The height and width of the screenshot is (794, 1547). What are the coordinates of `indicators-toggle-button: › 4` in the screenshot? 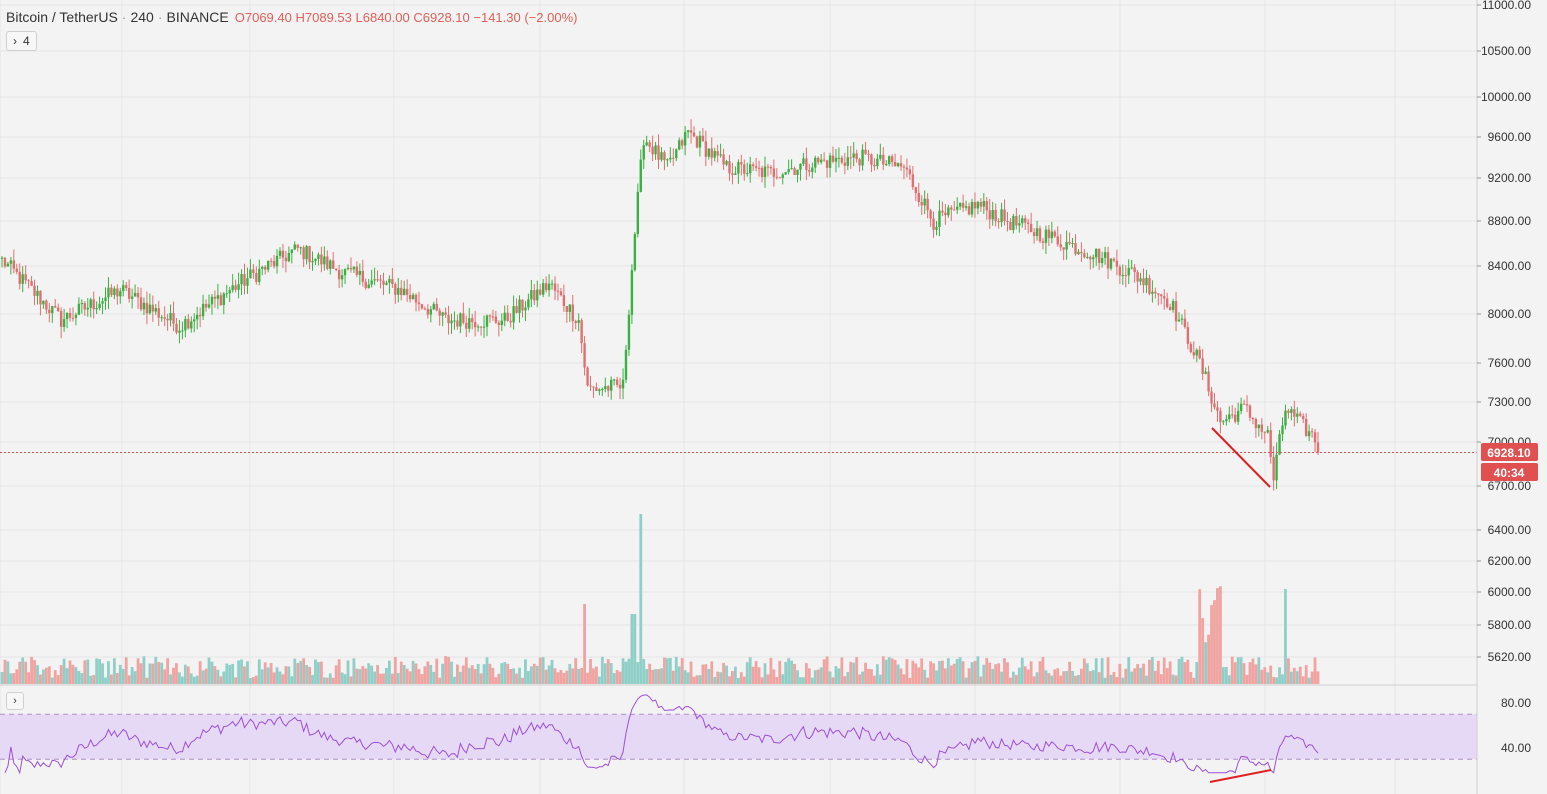 It's located at (21, 41).